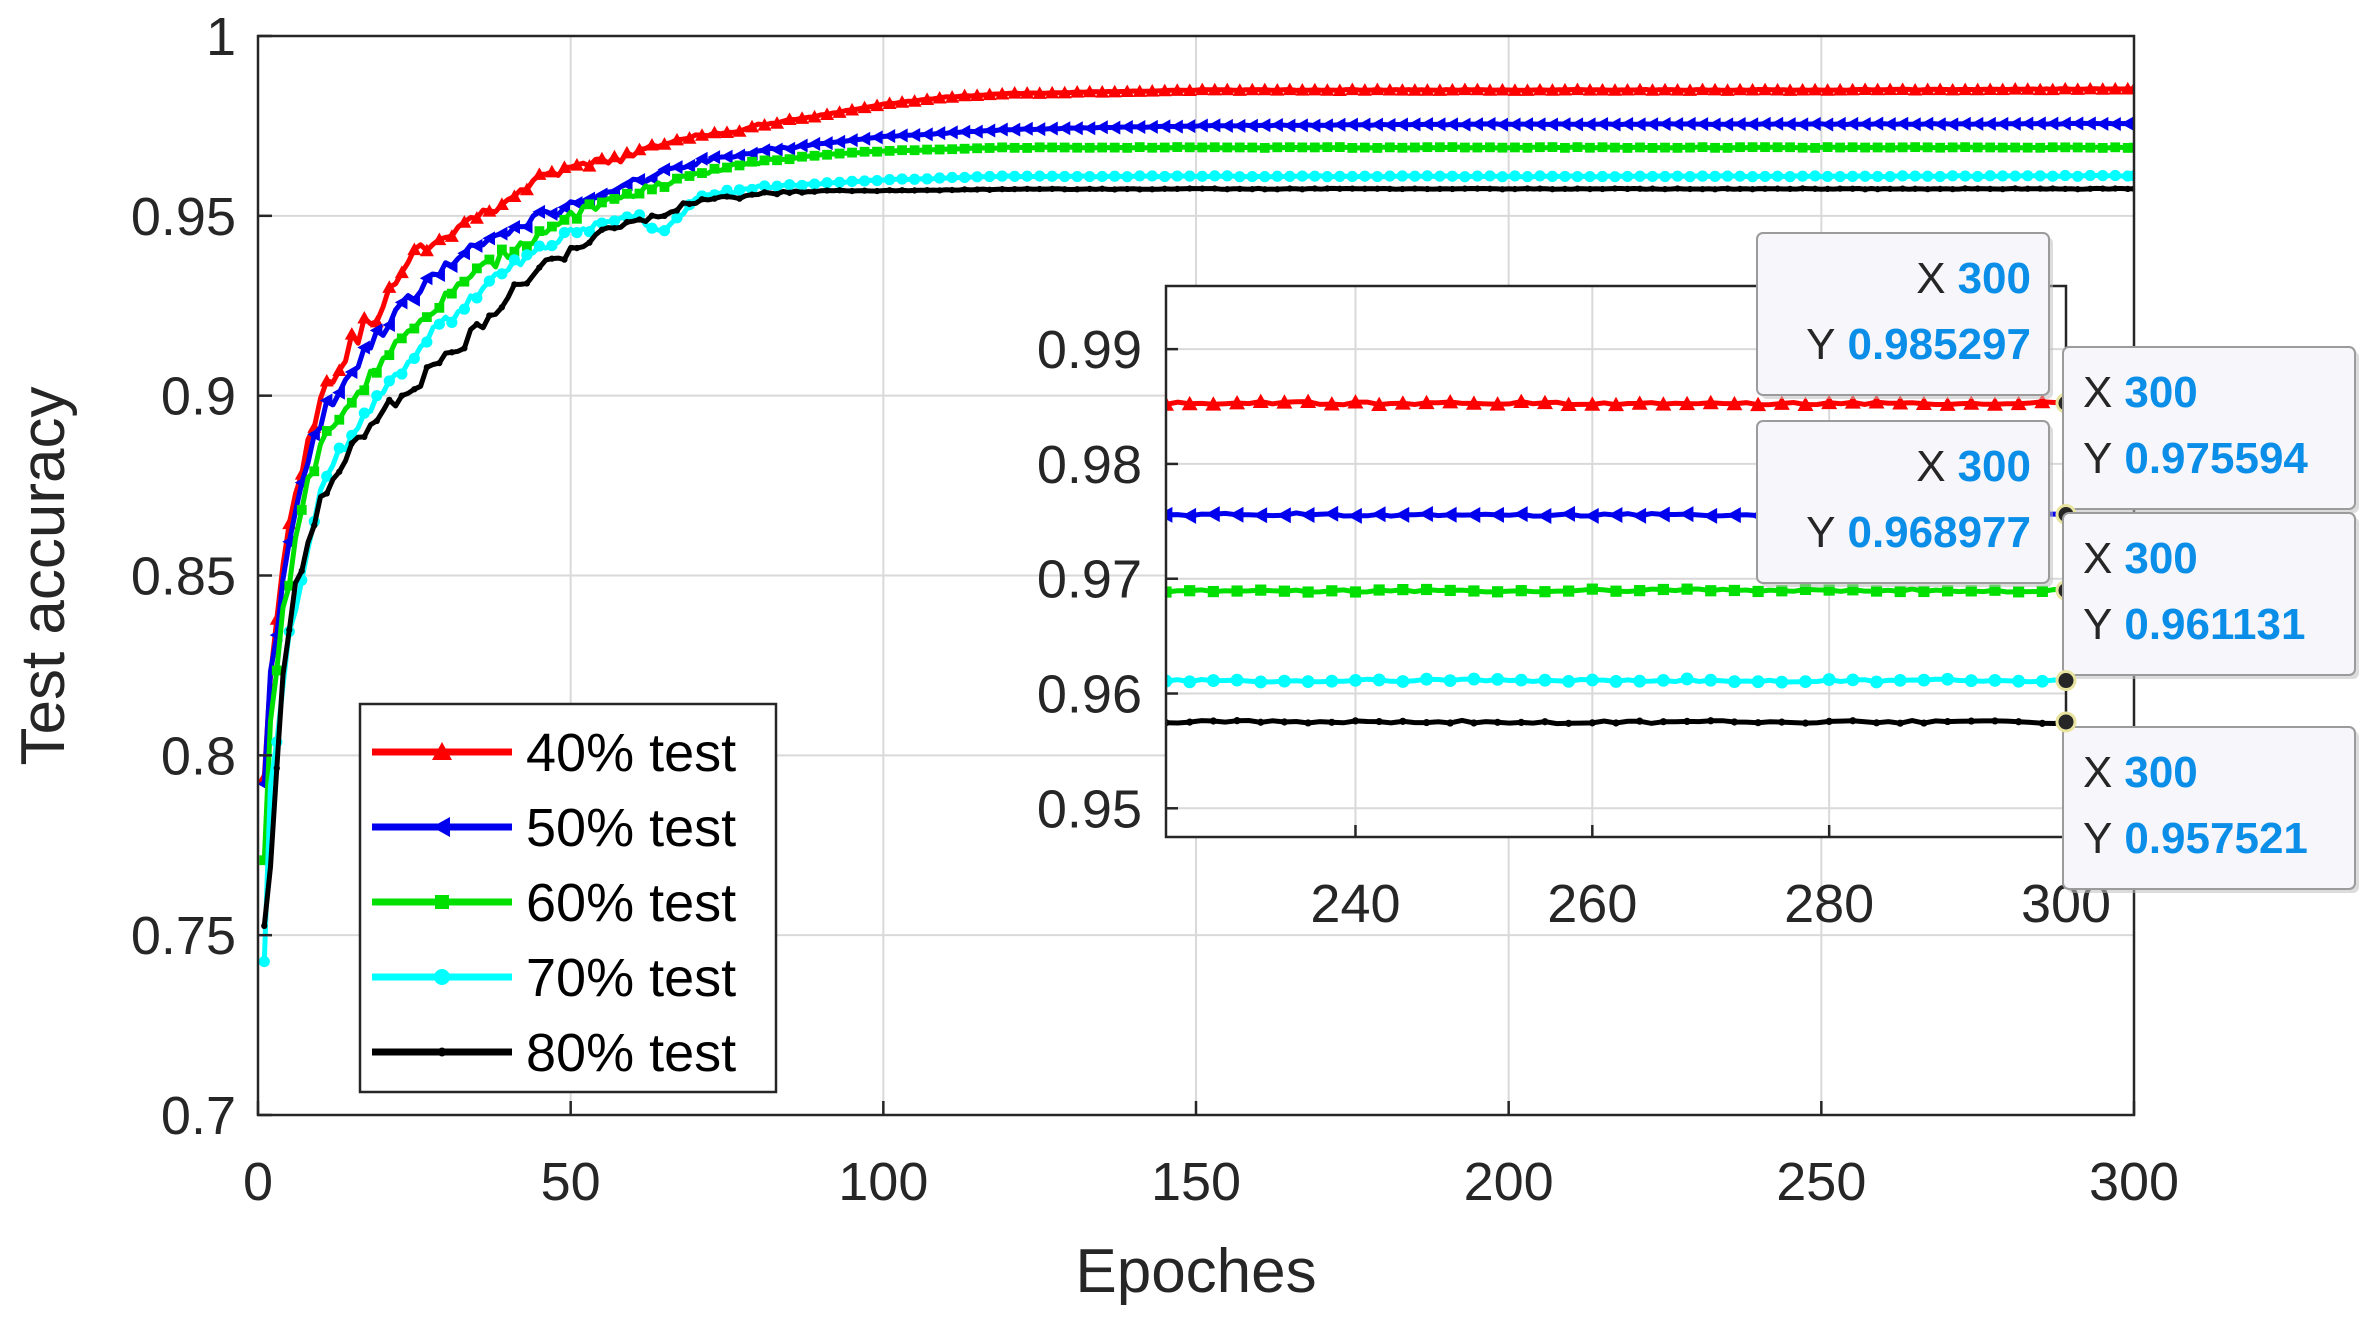  Describe the element at coordinates (631, 828) in the screenshot. I see `legend-label: 50% test` at that location.